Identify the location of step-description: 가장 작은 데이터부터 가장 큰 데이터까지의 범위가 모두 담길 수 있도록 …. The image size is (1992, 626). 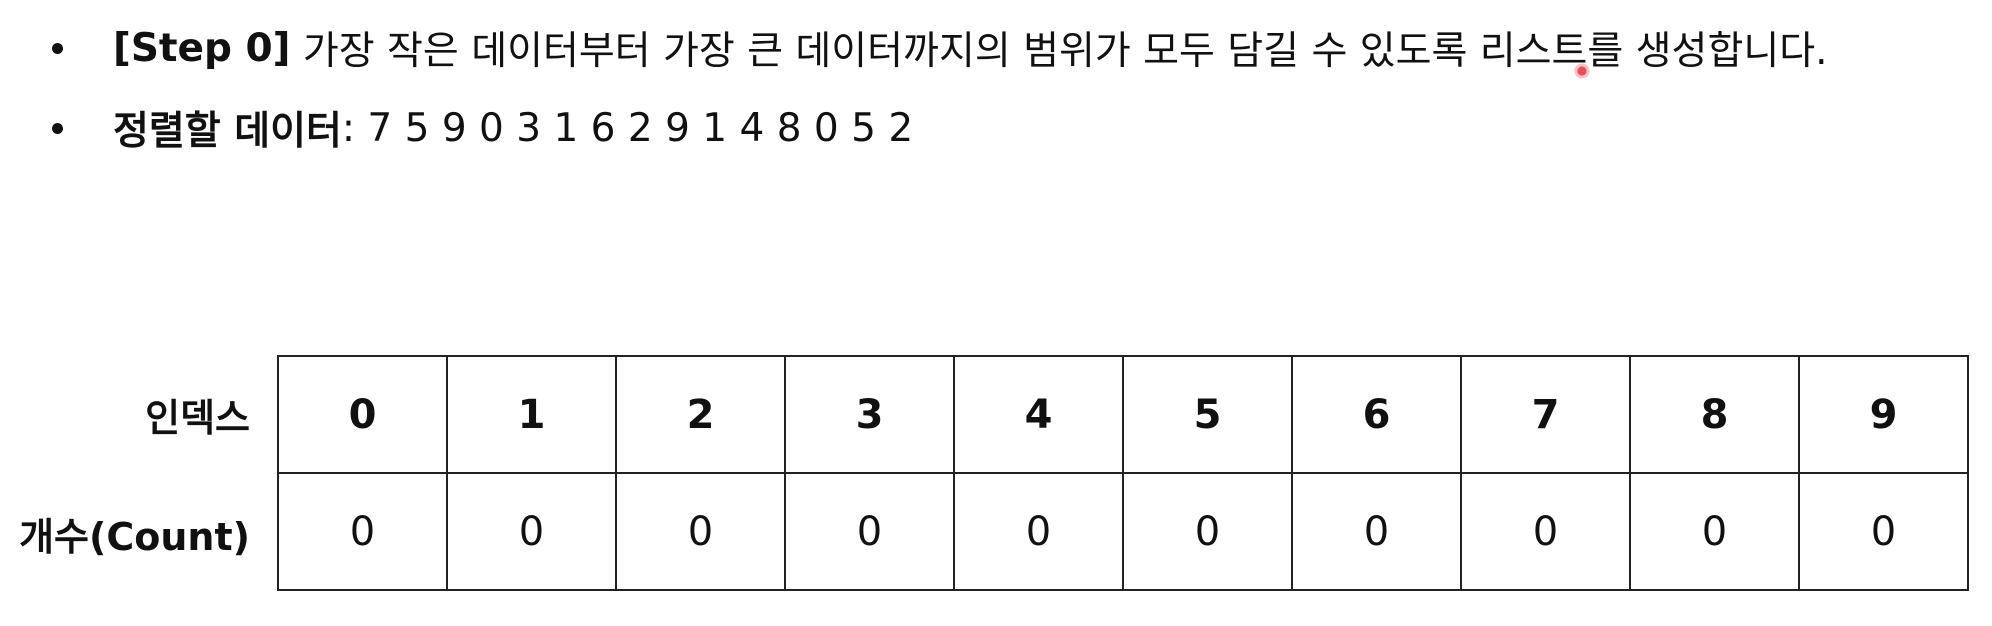
(1065, 48).